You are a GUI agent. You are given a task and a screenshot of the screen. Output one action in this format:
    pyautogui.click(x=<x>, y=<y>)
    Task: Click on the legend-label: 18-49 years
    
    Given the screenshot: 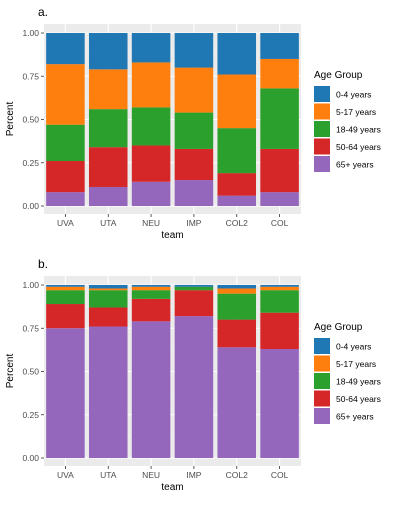 What is the action you would take?
    pyautogui.click(x=358, y=382)
    